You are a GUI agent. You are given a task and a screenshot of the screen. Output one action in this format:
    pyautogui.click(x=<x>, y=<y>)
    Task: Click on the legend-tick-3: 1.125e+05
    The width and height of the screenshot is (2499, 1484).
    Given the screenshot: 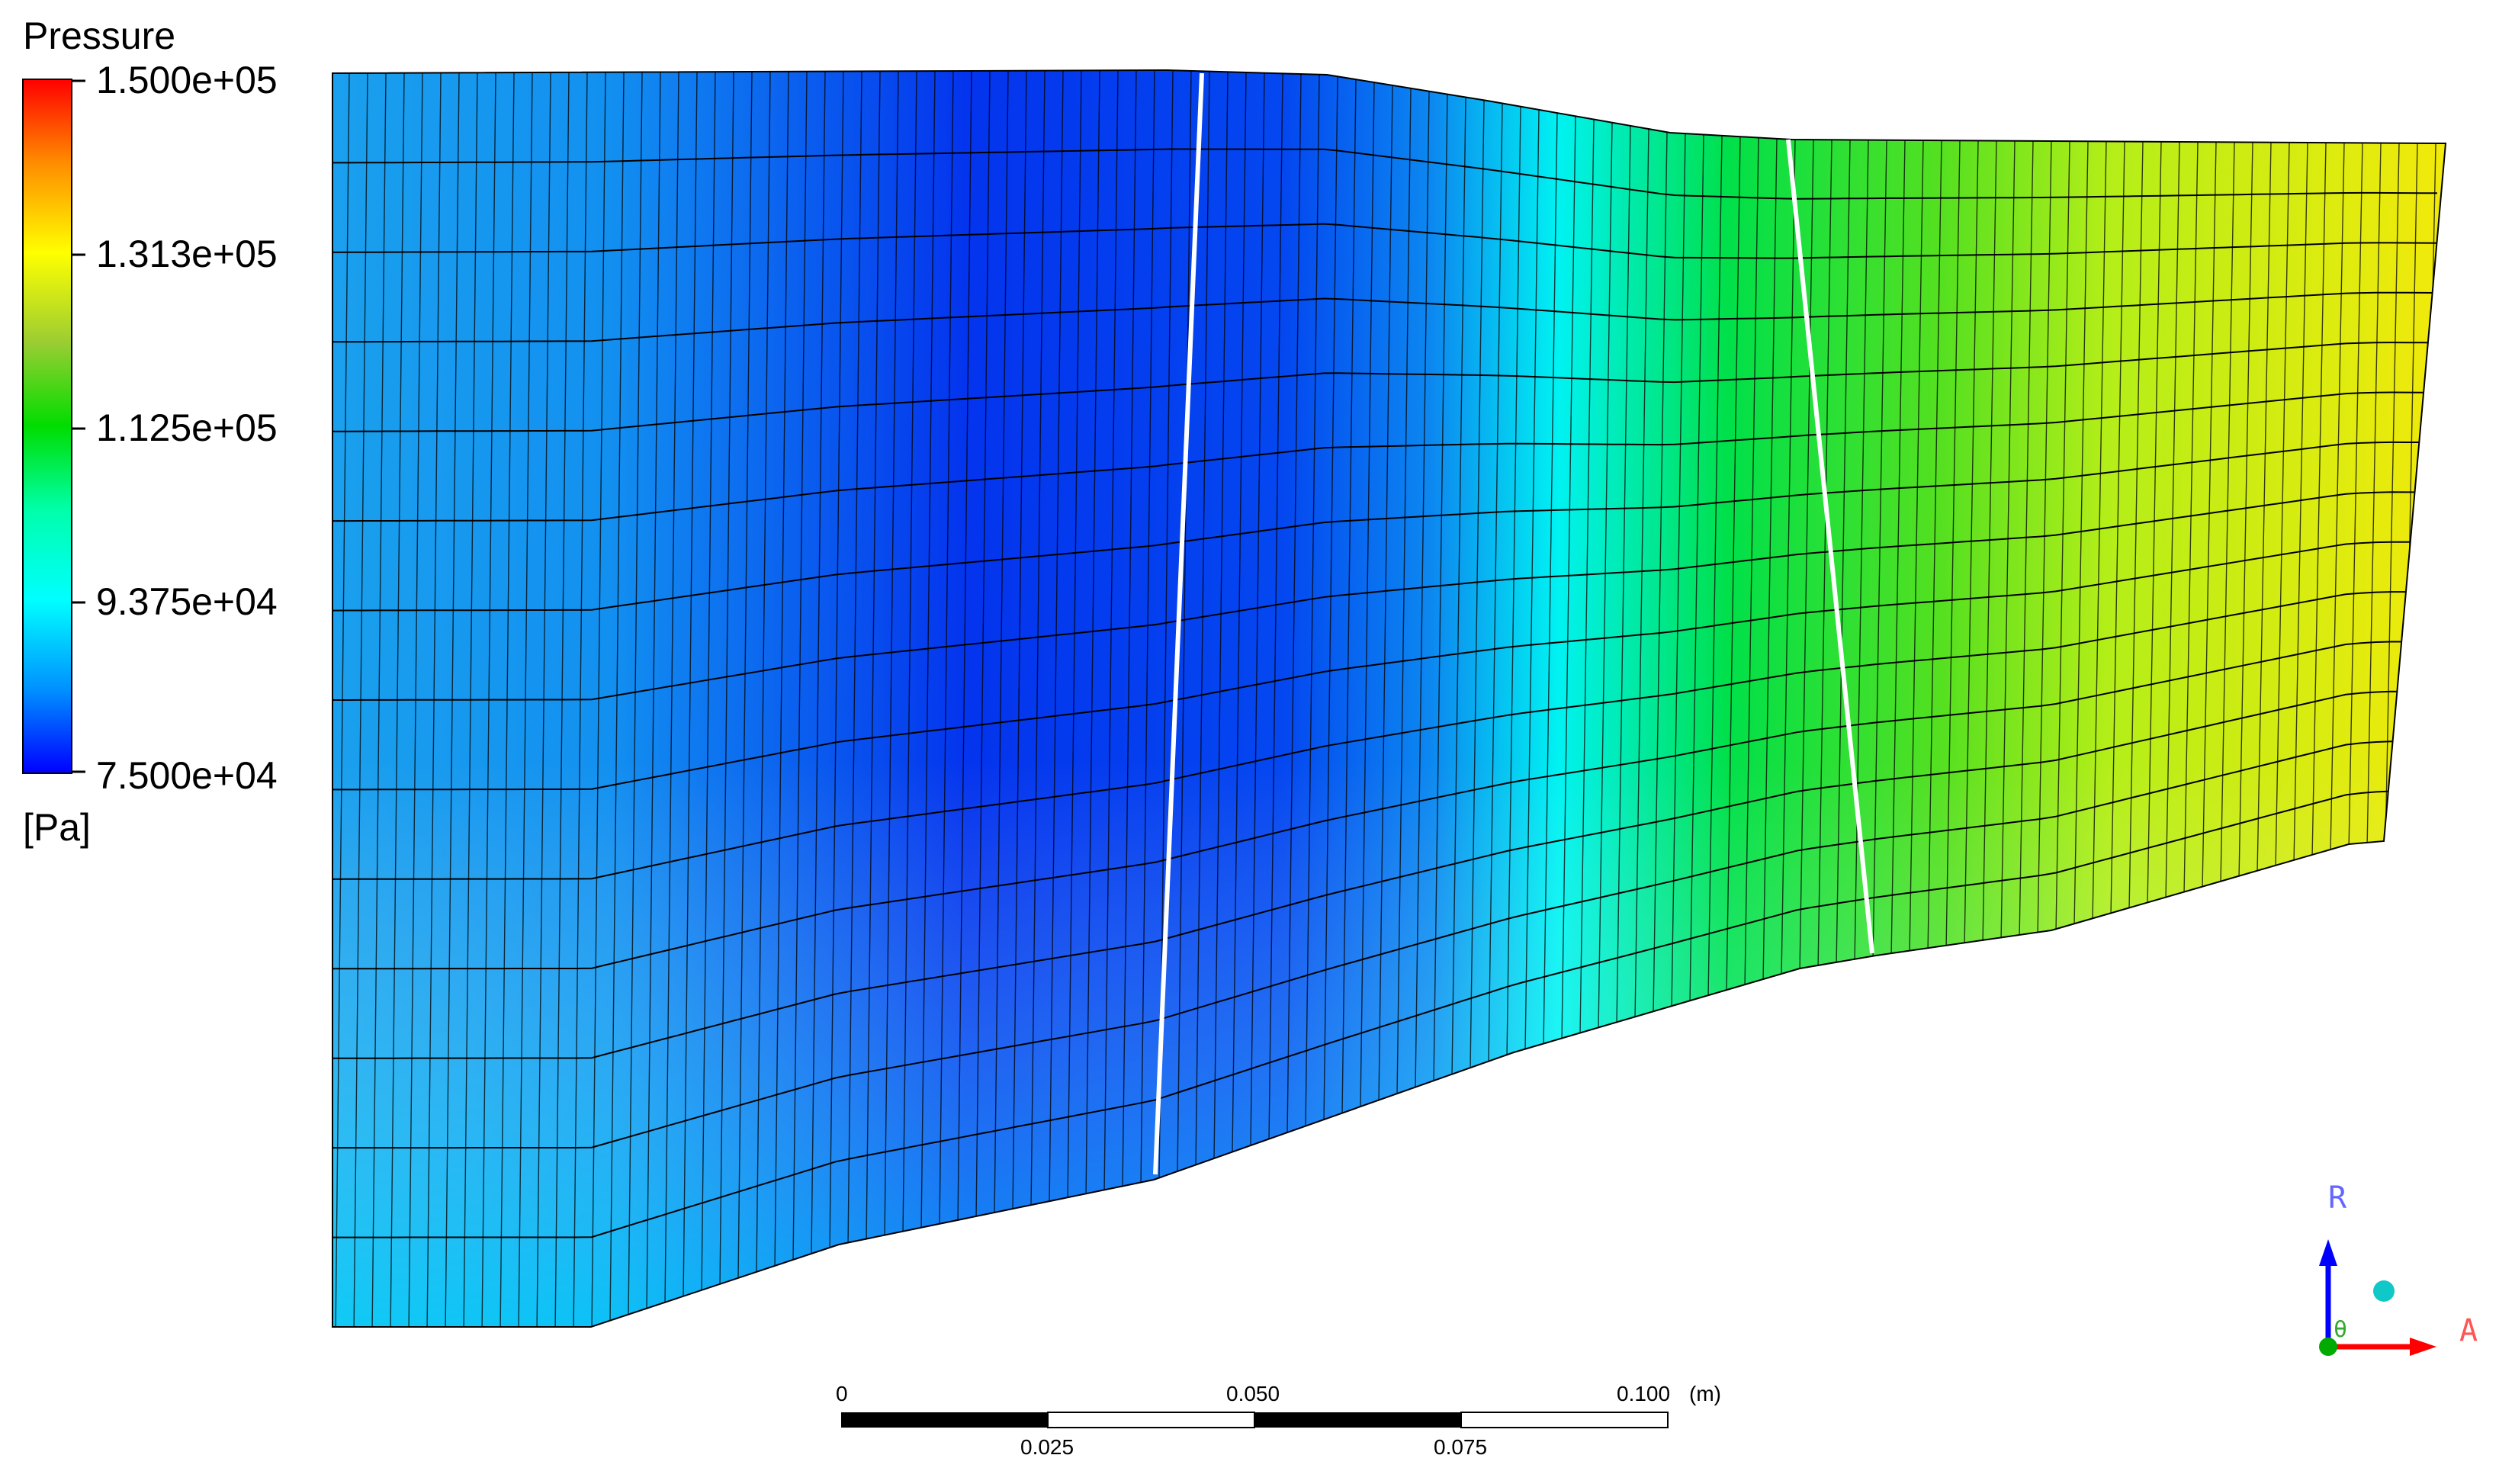 What is the action you would take?
    pyautogui.click(x=187, y=427)
    